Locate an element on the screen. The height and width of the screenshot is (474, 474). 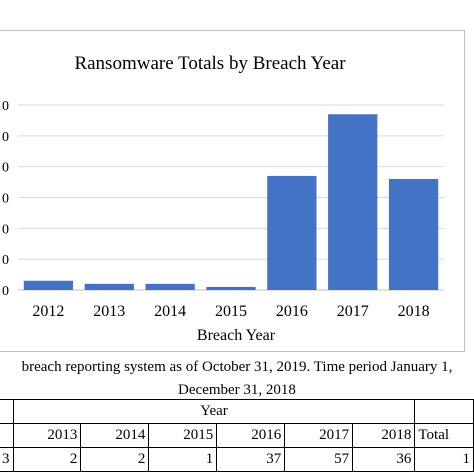
x-tick-label: 2018 is located at coordinates (414, 311).